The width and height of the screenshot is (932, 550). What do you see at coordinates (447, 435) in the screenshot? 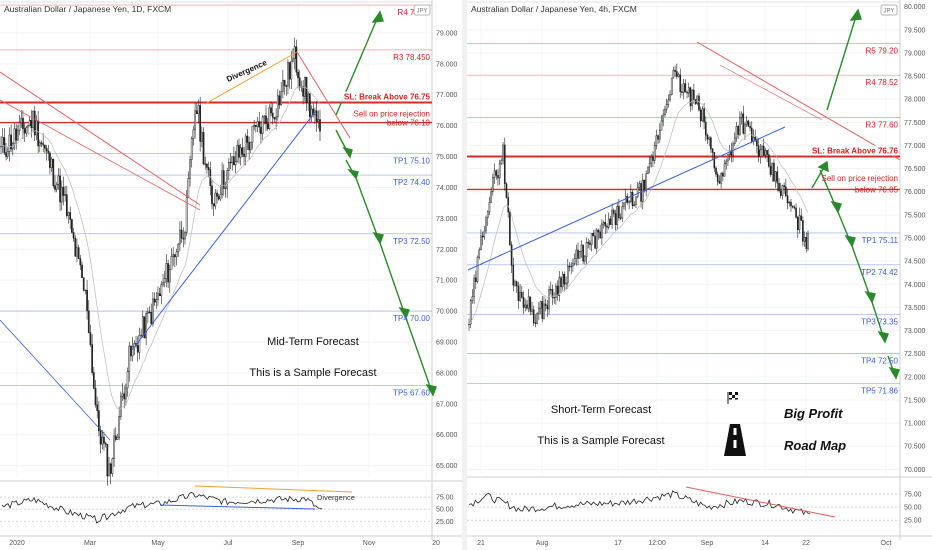
I see `price-tick-label: 66.000` at bounding box center [447, 435].